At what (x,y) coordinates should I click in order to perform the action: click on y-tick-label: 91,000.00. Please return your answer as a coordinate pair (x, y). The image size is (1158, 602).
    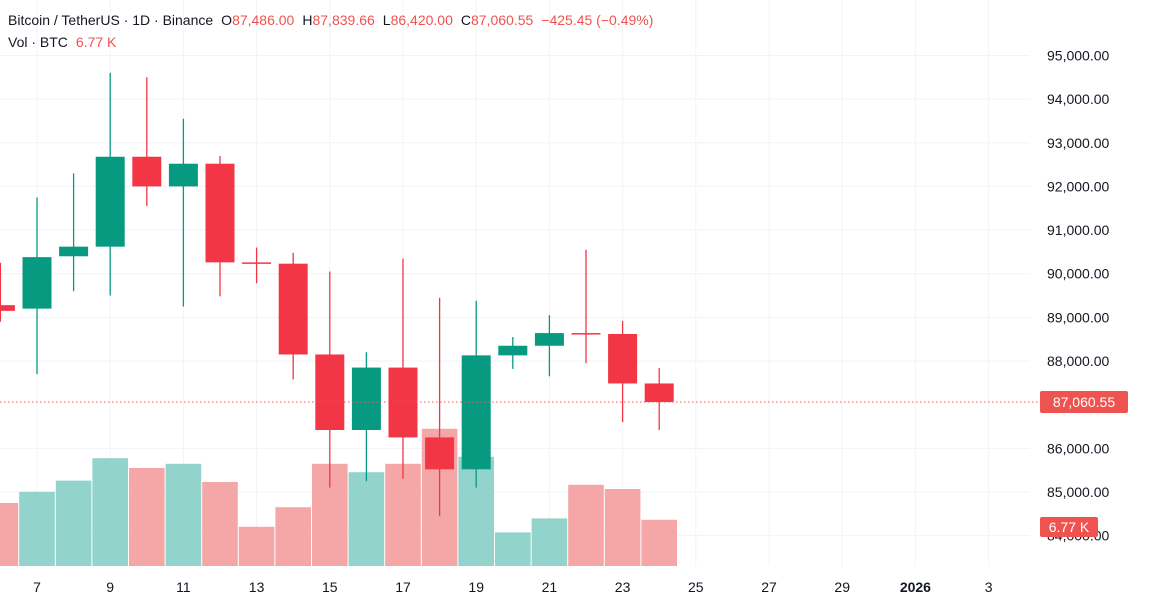
    Looking at the image, I should click on (1078, 230).